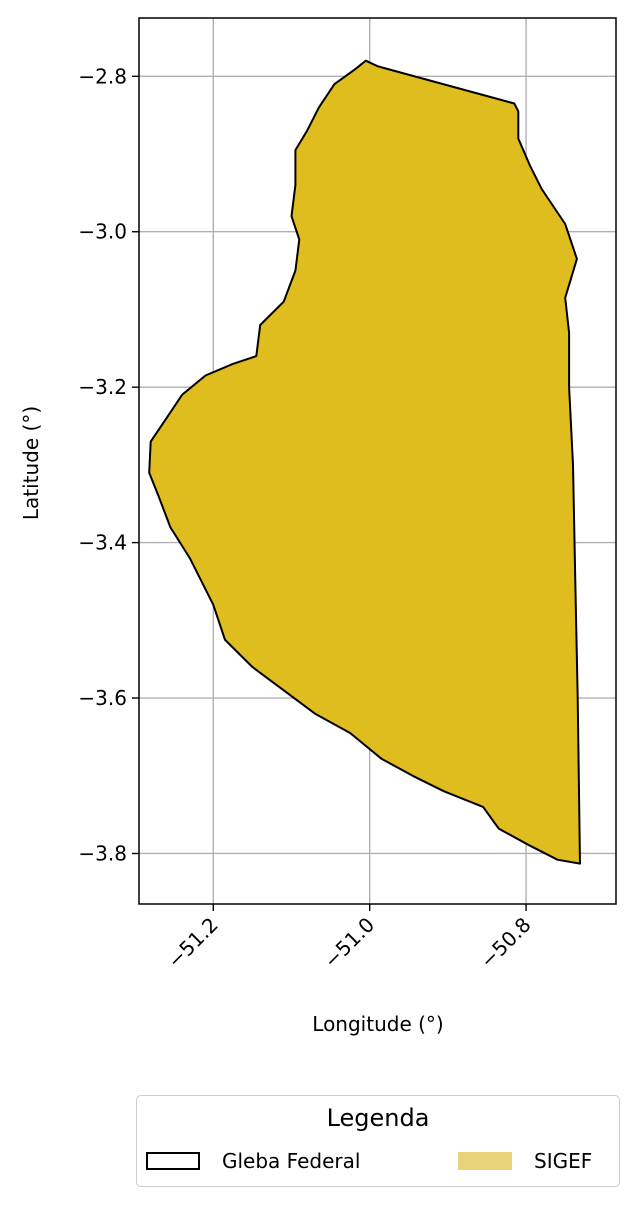  What do you see at coordinates (563, 1161) in the screenshot?
I see `legend-label-sigef: SIGEF` at bounding box center [563, 1161].